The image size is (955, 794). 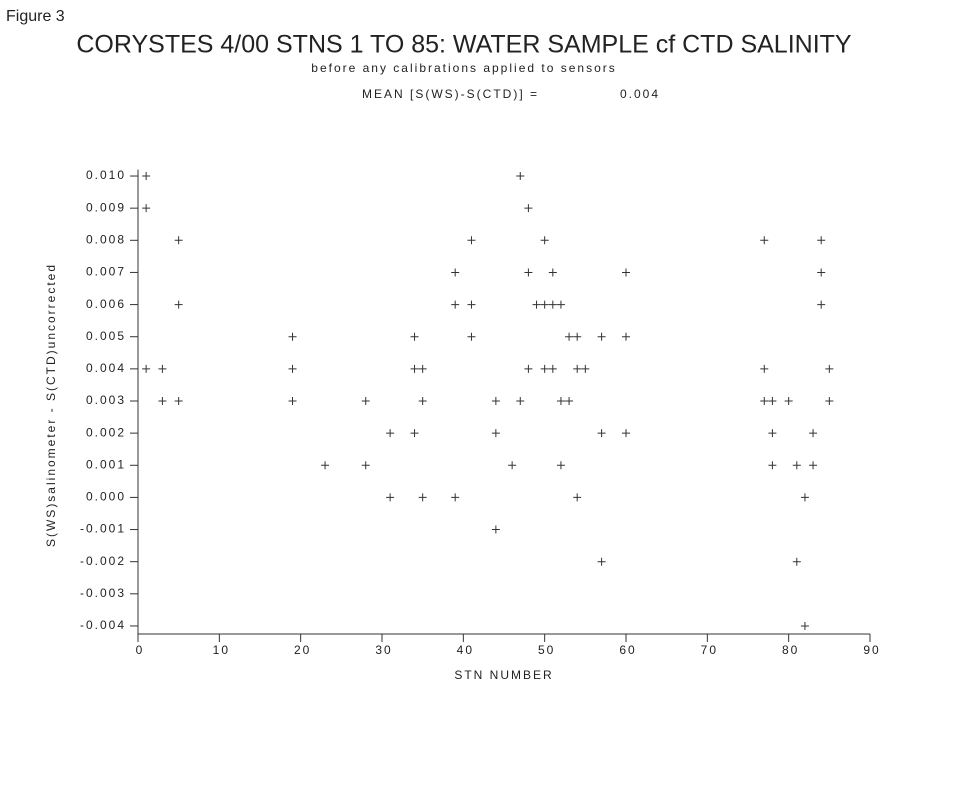 I want to click on x-axis-label: STN NUMBER, so click(x=503, y=675).